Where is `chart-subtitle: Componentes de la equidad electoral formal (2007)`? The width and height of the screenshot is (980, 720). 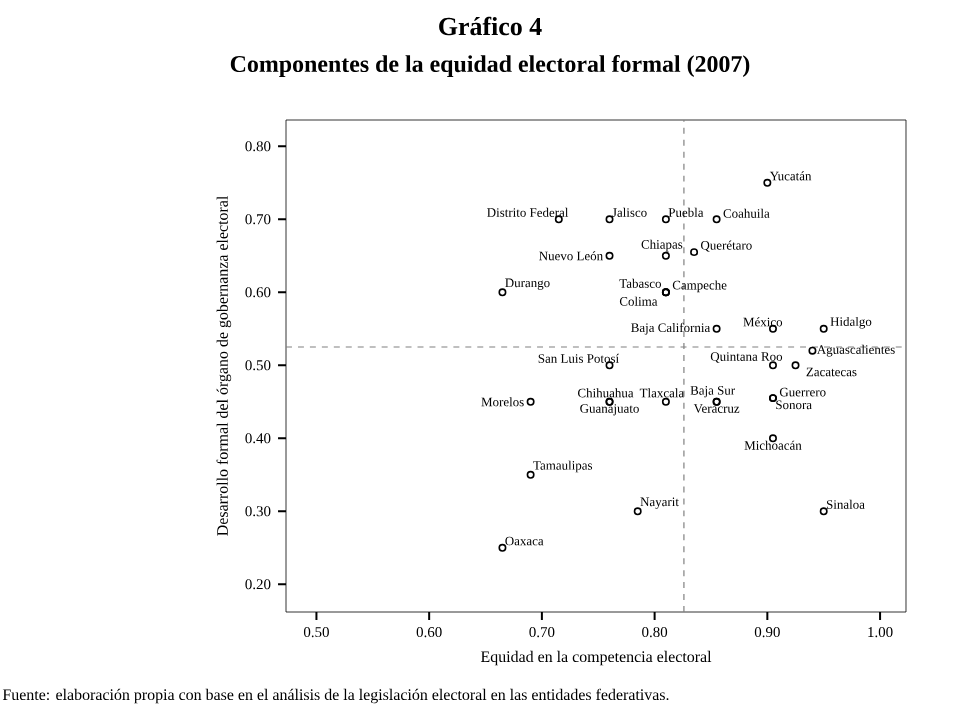 chart-subtitle: Componentes de la equidad electoral formal (2007) is located at coordinates (490, 66).